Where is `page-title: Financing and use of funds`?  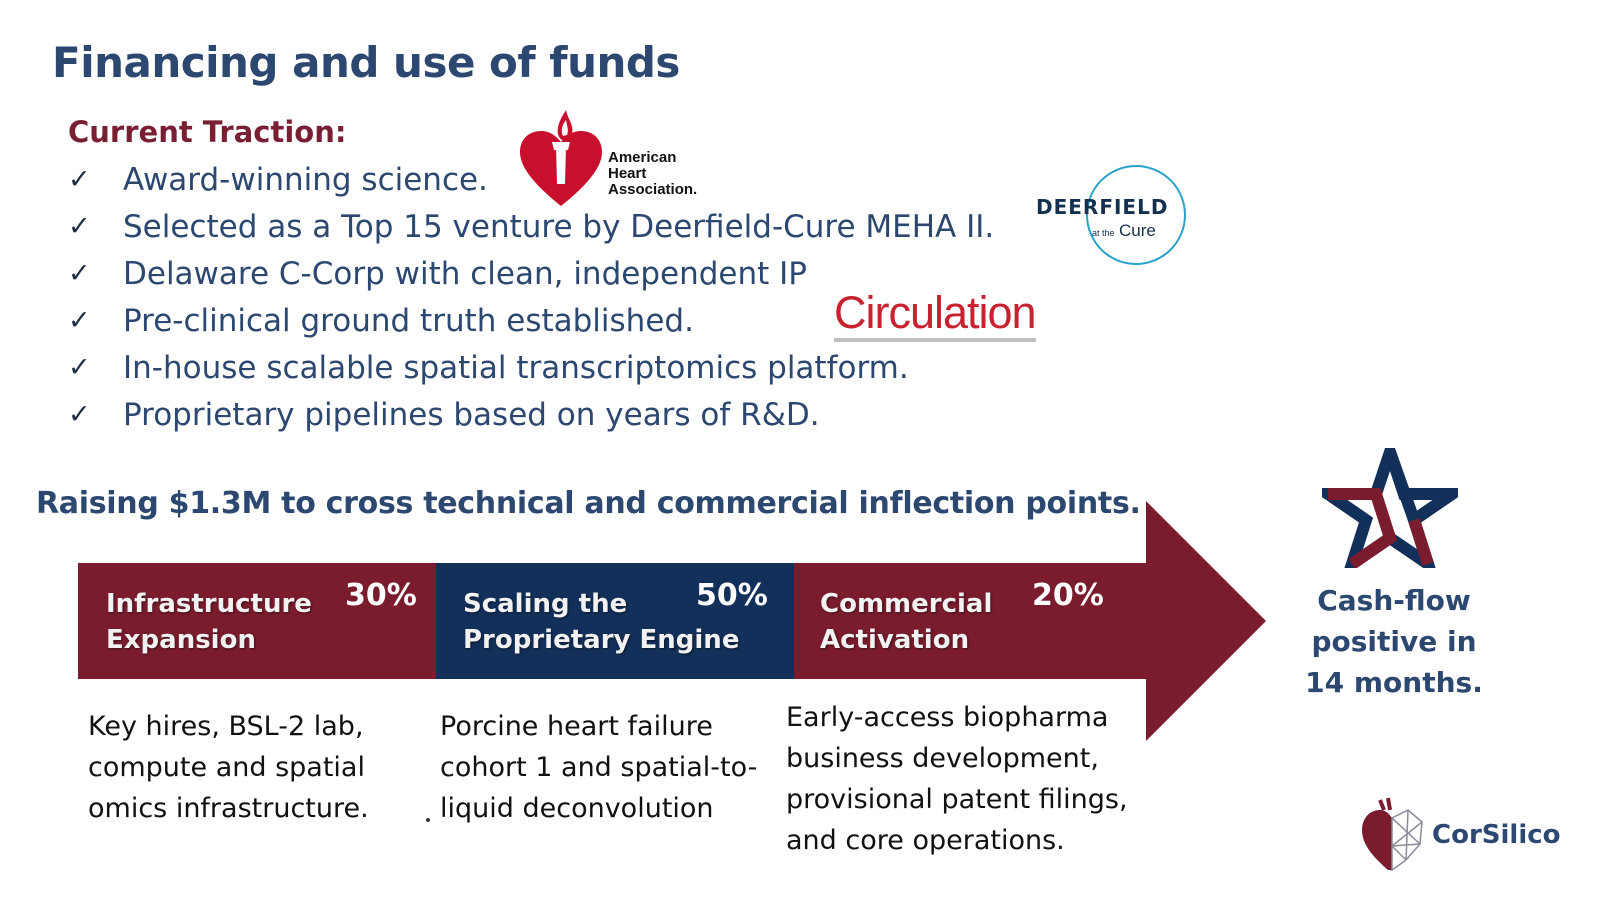 page-title: Financing and use of funds is located at coordinates (366, 62).